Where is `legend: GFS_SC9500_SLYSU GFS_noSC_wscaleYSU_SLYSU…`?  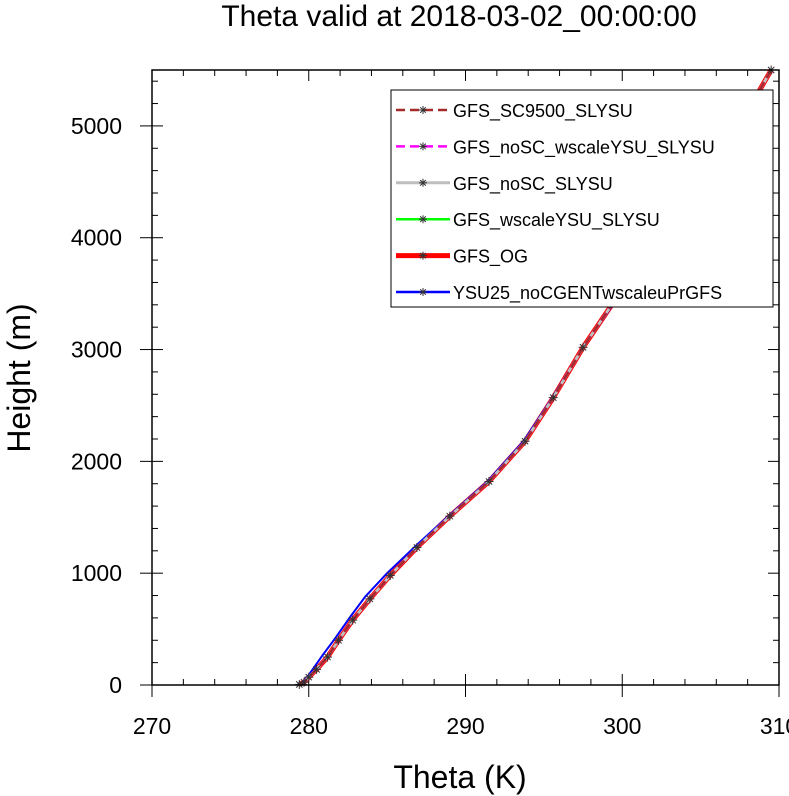 legend: GFS_SC9500_SLYSU GFS_noSC_wscaleYSU_SLYSU… is located at coordinates (582, 198).